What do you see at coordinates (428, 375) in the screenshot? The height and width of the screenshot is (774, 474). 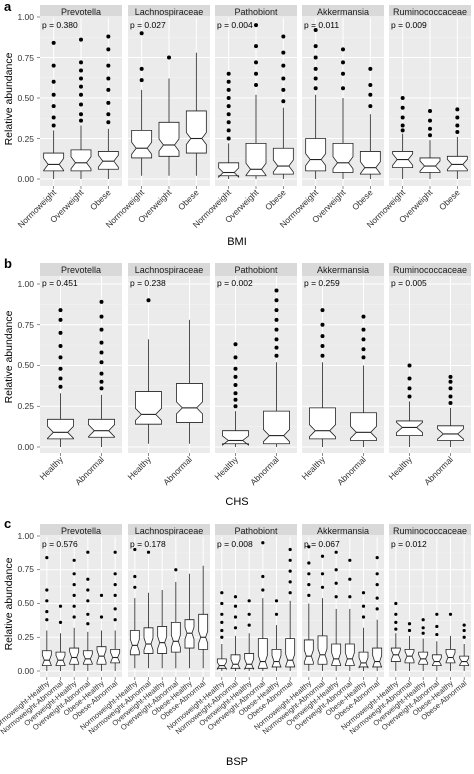 I see `facet-ruminococcaceae: Ruminococcaceae p = 0.005 Healthy Abnormal` at bounding box center [428, 375].